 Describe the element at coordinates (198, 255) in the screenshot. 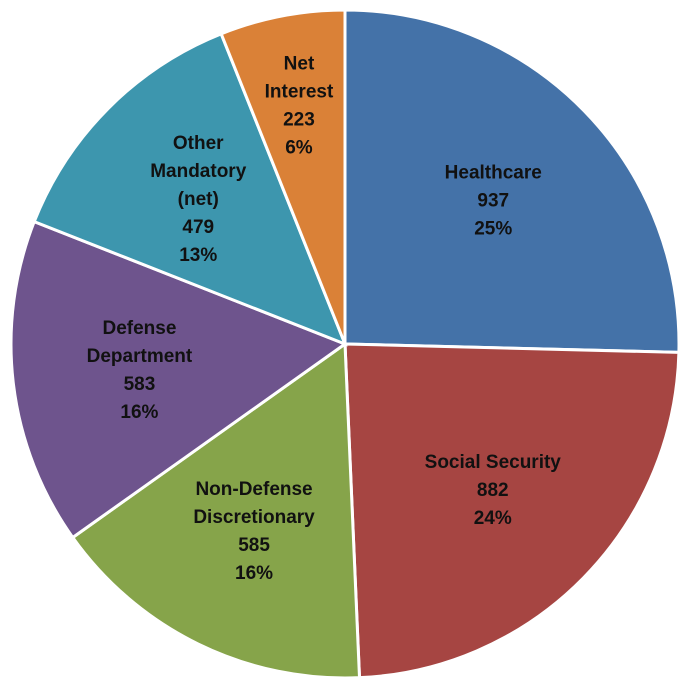

I see `data-label-percent-other-mandatory-net: 13%` at that location.